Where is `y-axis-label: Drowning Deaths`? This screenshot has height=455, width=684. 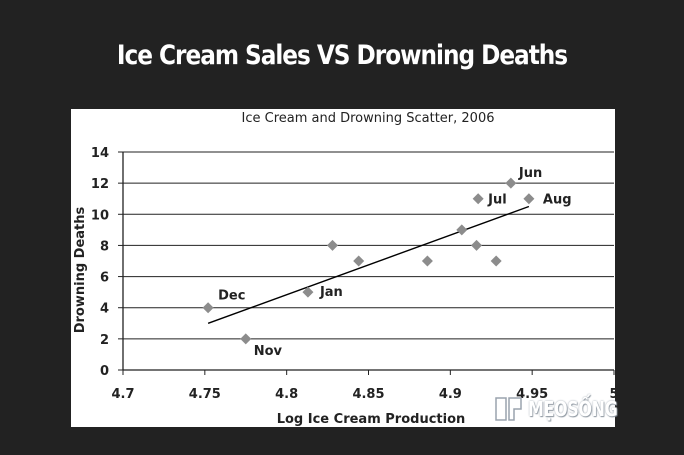
y-axis-label: Drowning Deaths is located at coordinates (80, 269).